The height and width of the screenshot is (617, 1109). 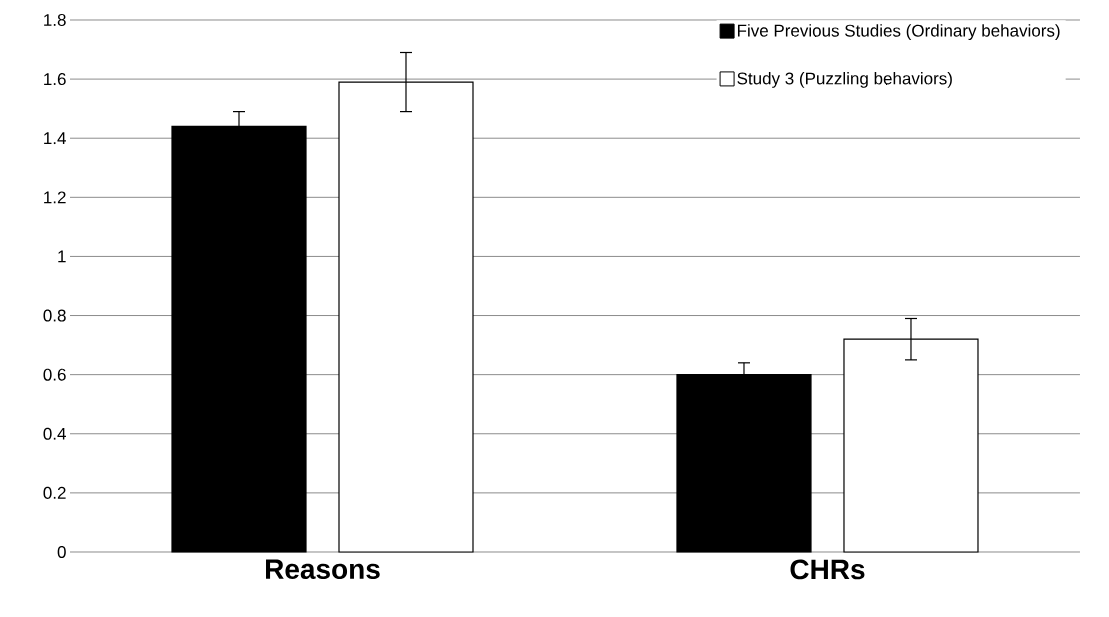 I want to click on y-tick-label: 0.8, so click(x=54, y=315).